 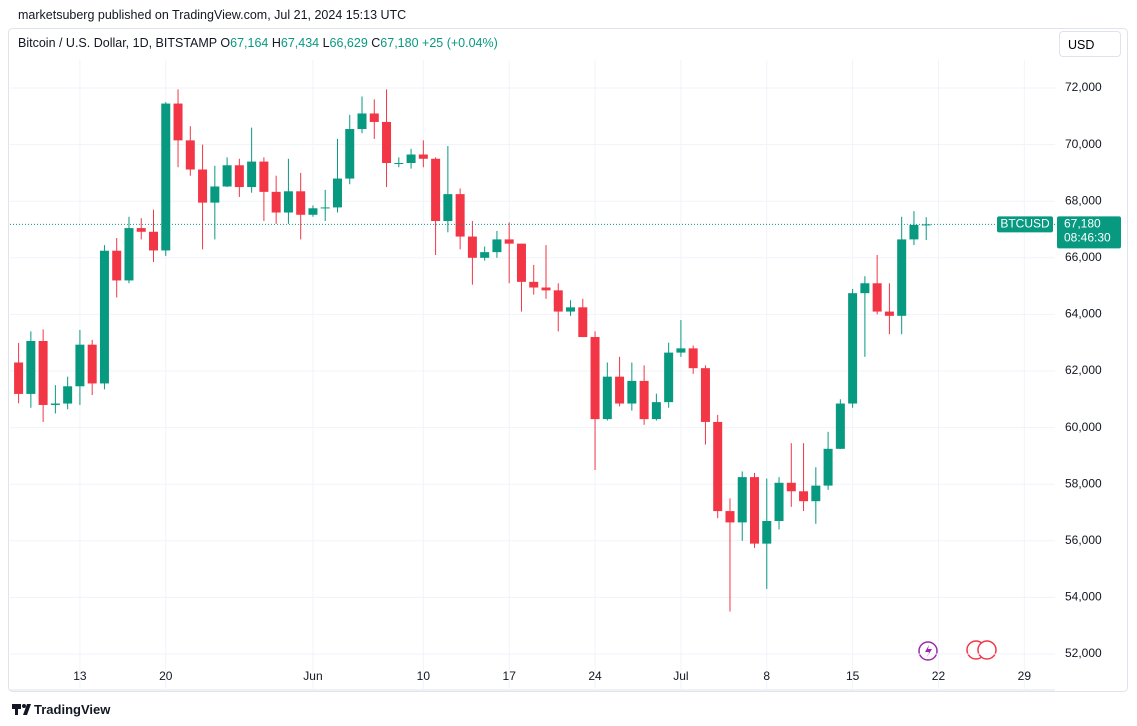 I want to click on x-tick-label: Jul, so click(x=680, y=676).